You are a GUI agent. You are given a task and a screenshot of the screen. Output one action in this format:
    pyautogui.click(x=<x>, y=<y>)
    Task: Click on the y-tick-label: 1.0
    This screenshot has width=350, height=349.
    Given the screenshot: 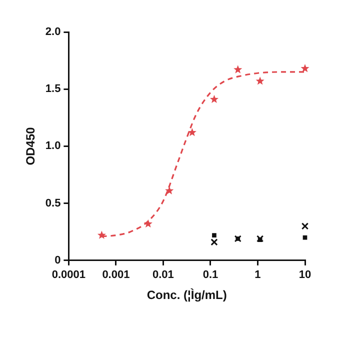 What is the action you would take?
    pyautogui.click(x=53, y=146)
    